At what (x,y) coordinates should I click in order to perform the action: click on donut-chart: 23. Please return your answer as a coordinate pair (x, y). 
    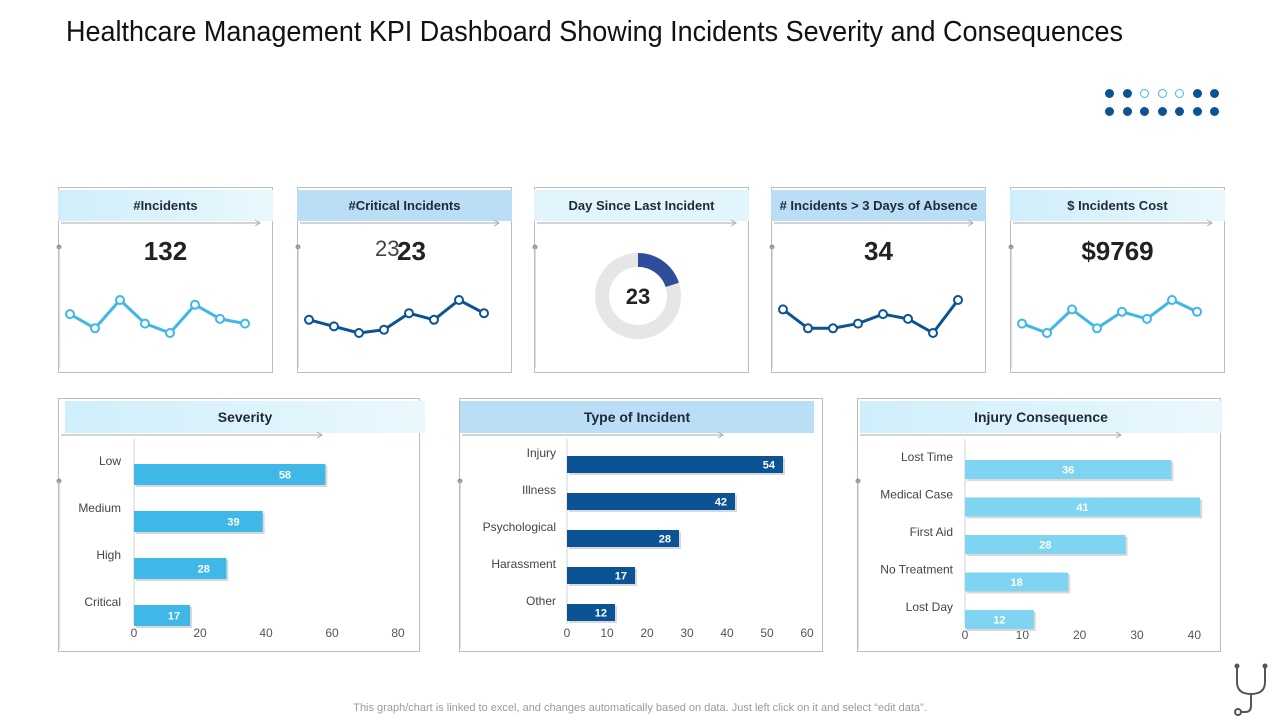
    Looking at the image, I should click on (638, 296).